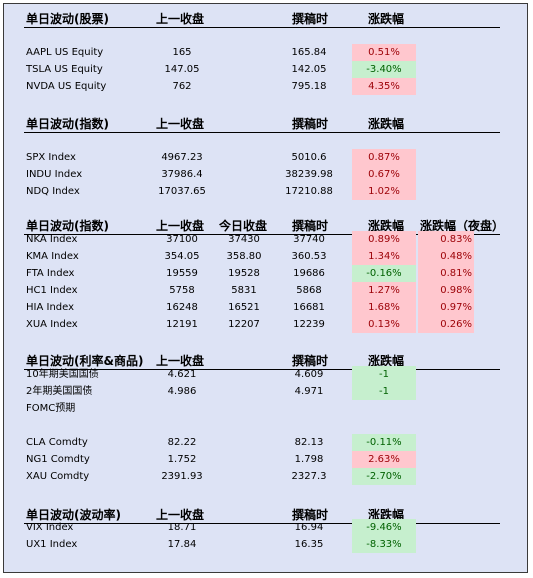 The image size is (533, 578). What do you see at coordinates (52, 239) in the screenshot?
I see `instrument-name: NKA Index` at bounding box center [52, 239].